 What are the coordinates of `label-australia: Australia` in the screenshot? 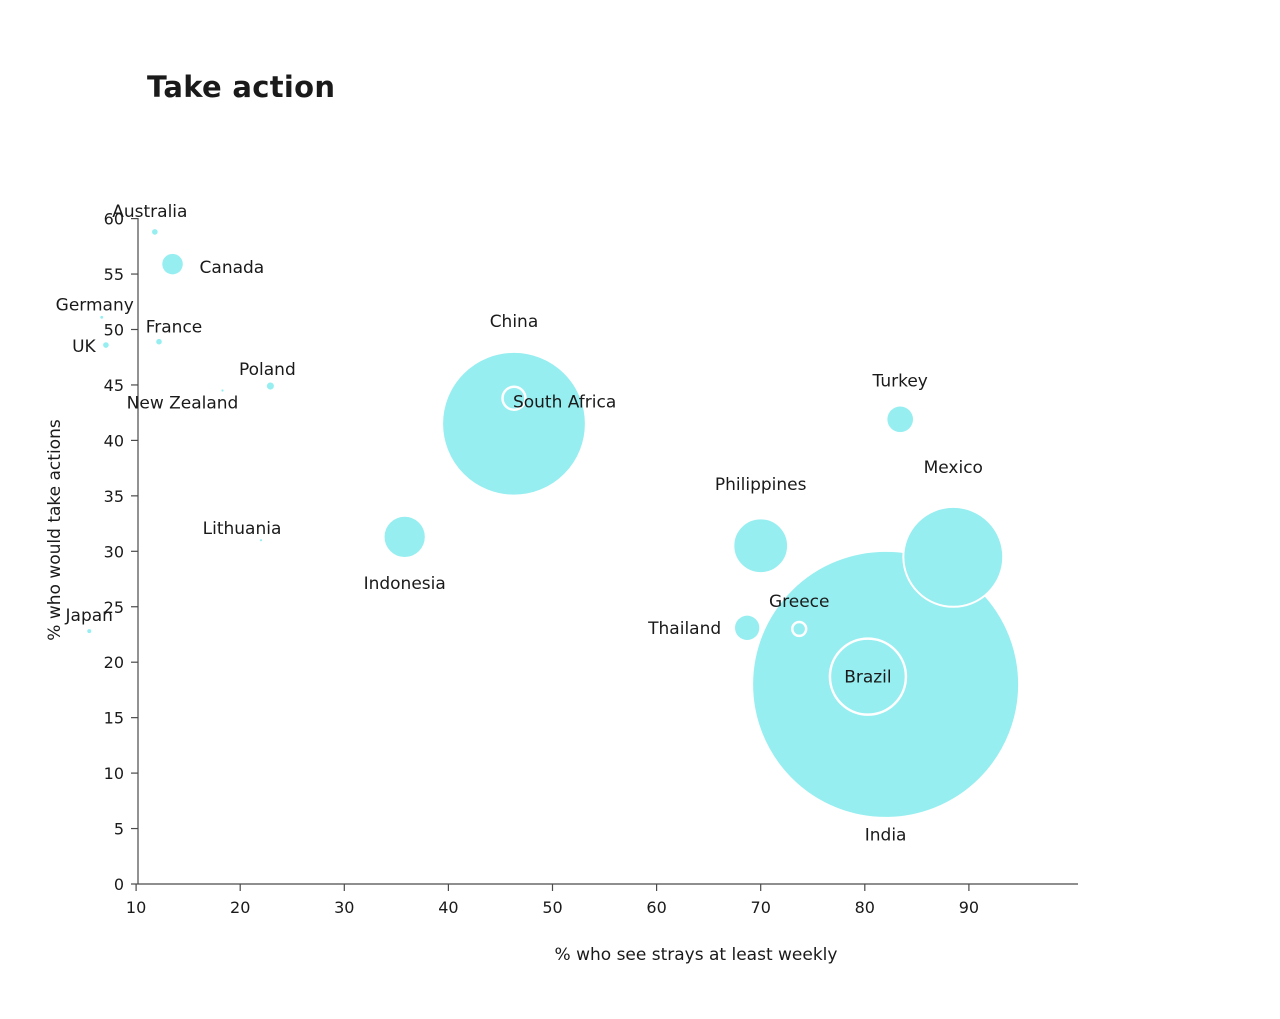 It's located at (149, 212).